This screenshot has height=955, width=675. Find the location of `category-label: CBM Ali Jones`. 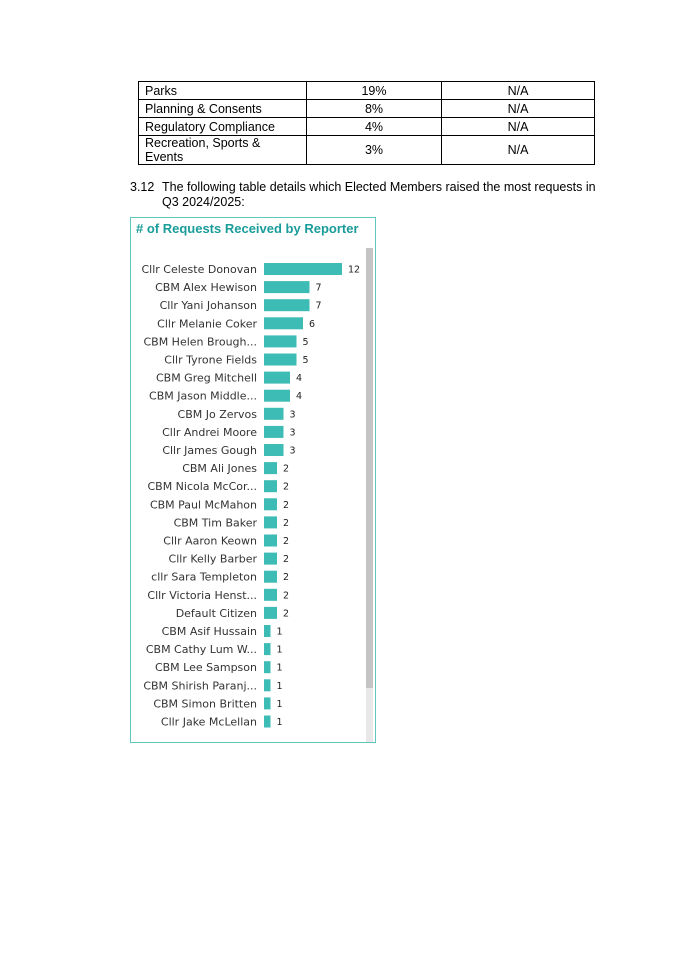

category-label: CBM Ali Jones is located at coordinates (219, 468).